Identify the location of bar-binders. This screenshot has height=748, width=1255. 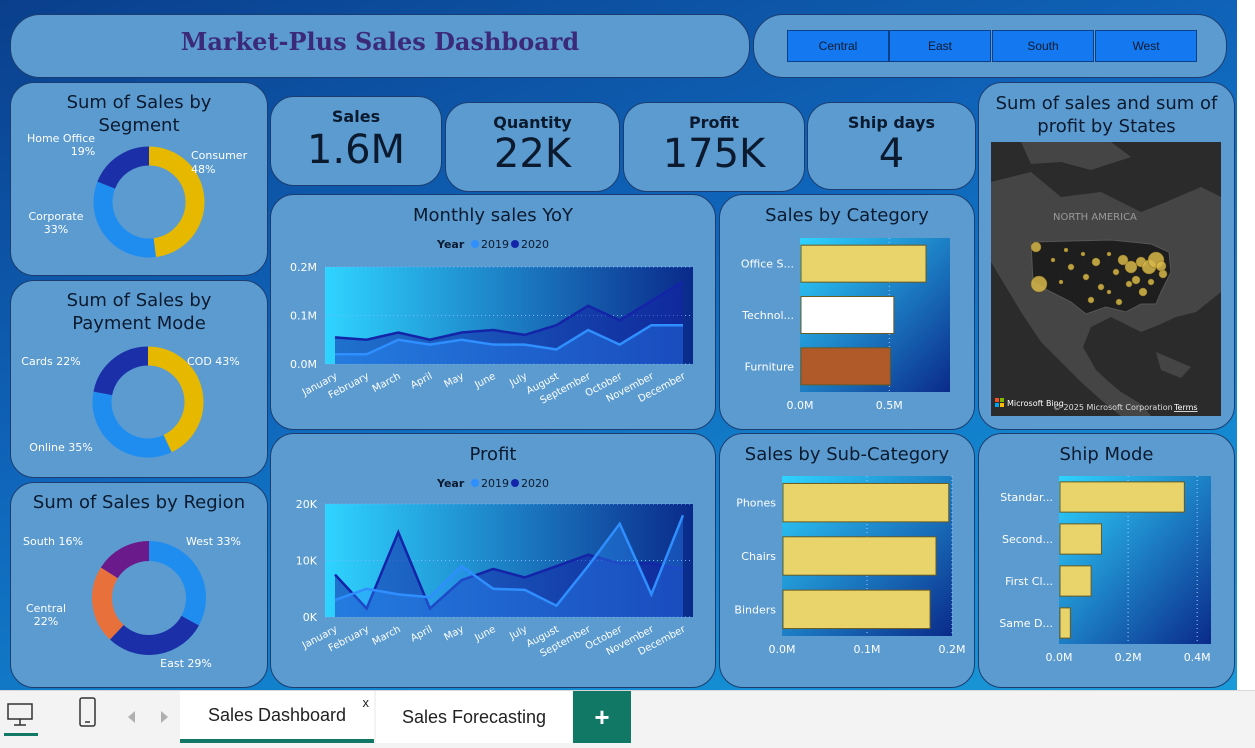
(856, 609).